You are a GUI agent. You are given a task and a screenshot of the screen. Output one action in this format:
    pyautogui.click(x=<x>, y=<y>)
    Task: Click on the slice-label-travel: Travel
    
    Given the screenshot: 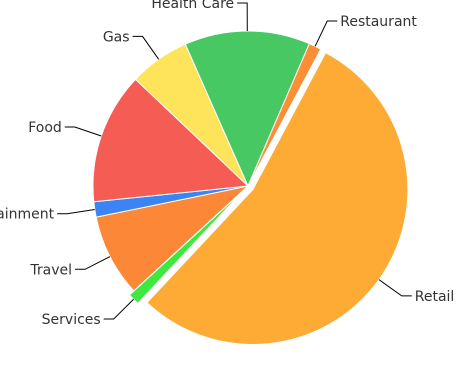 What is the action you would take?
    pyautogui.click(x=50, y=270)
    